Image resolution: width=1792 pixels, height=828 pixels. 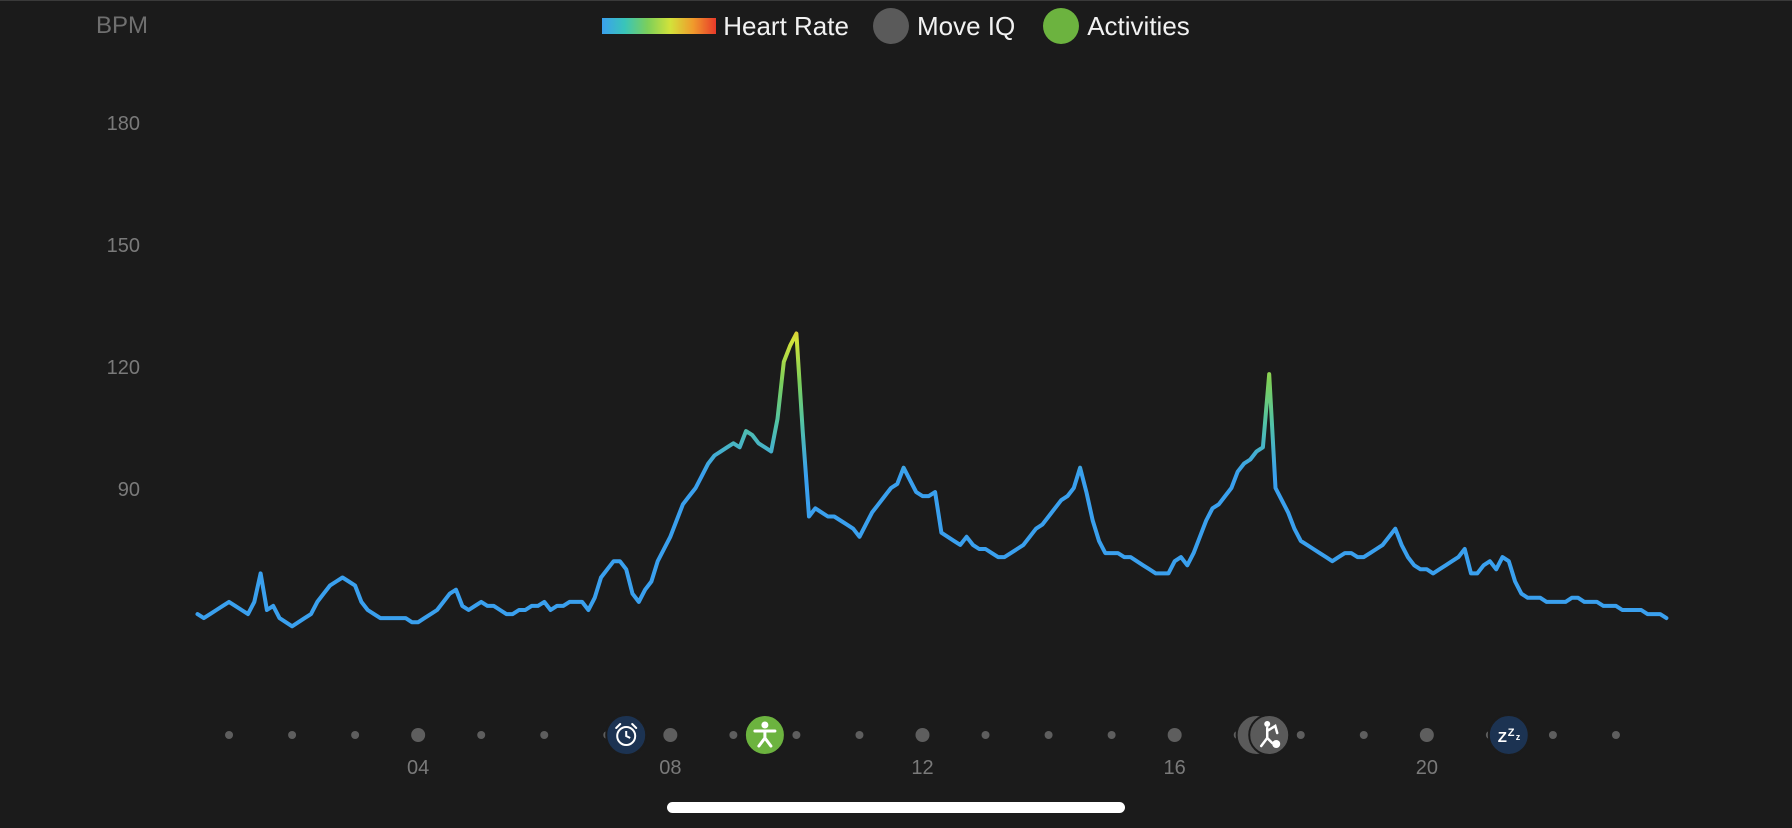 What do you see at coordinates (1427, 768) in the screenshot?
I see `x-tick-label-20: 20` at bounding box center [1427, 768].